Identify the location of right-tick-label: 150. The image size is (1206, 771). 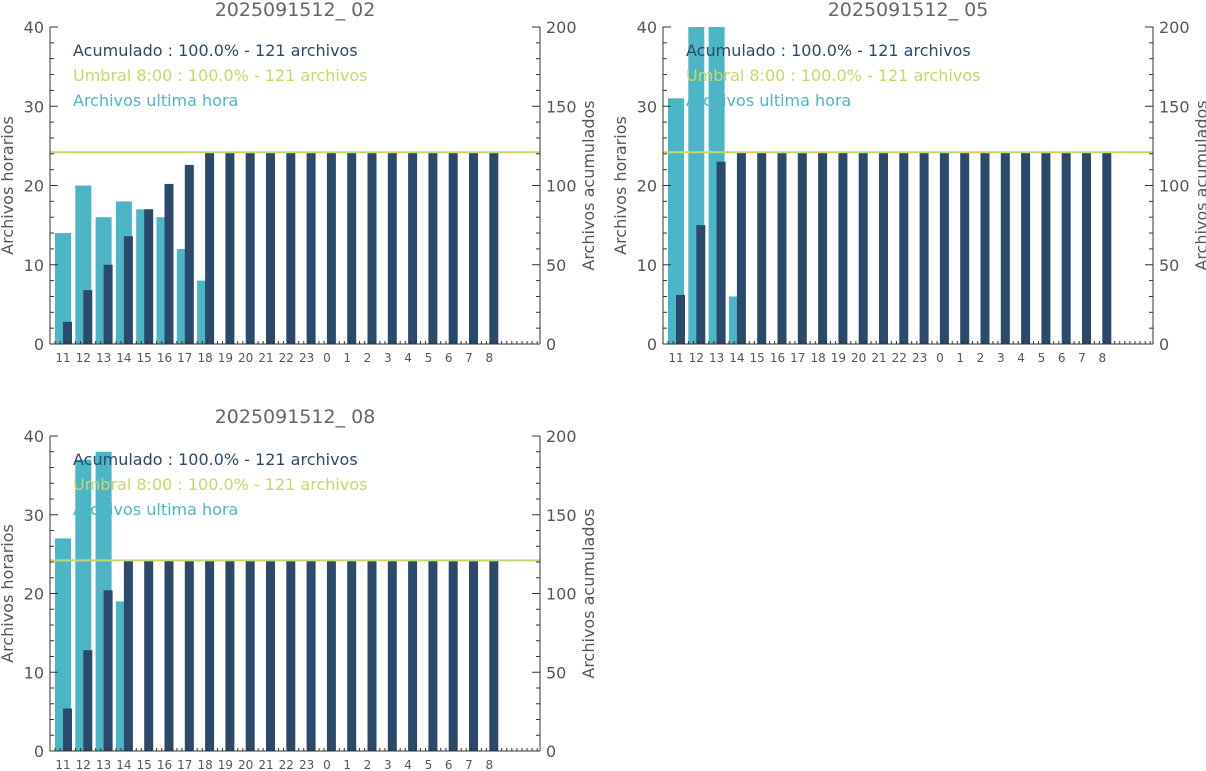
(1174, 106).